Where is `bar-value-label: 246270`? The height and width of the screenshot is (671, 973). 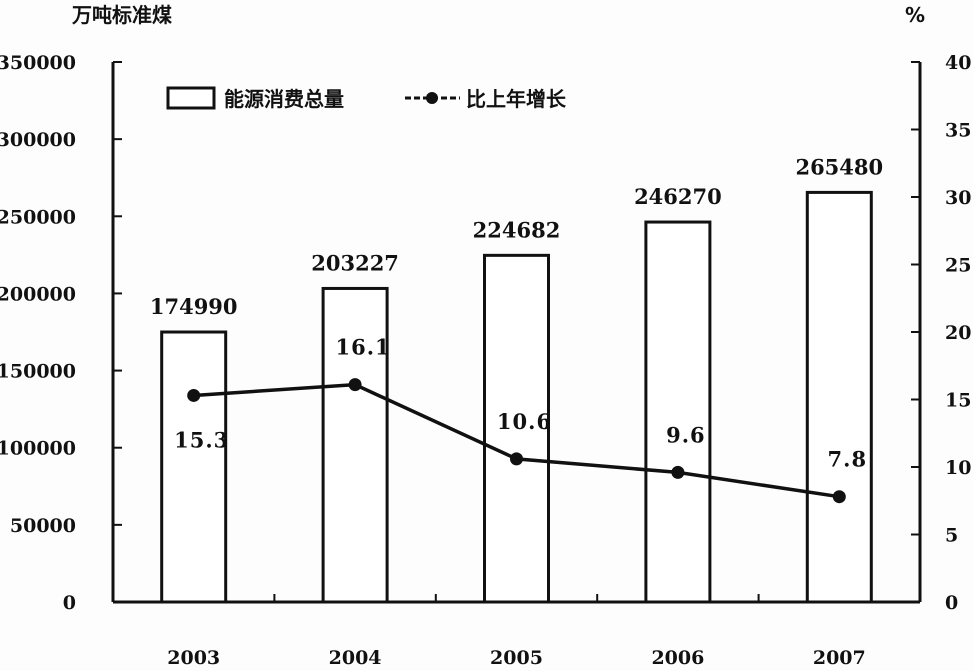 bar-value-label: 246270 is located at coordinates (678, 196).